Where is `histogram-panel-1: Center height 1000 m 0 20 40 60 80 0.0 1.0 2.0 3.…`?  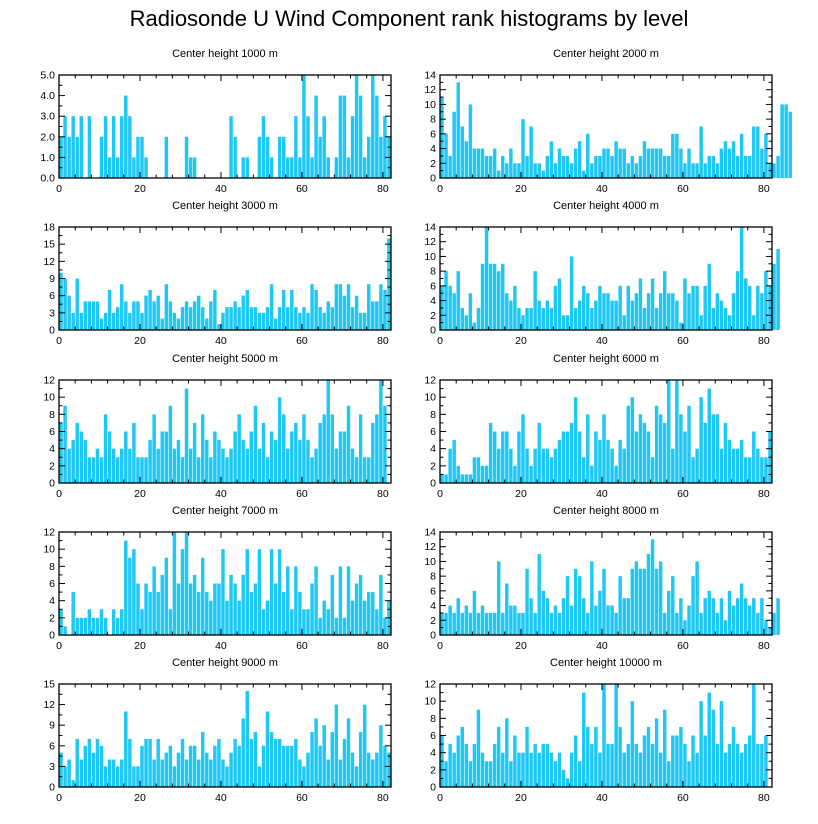 histogram-panel-1: Center height 1000 m 0 20 40 60 80 0.0 1.0 2.0 3.… is located at coordinates (216, 121).